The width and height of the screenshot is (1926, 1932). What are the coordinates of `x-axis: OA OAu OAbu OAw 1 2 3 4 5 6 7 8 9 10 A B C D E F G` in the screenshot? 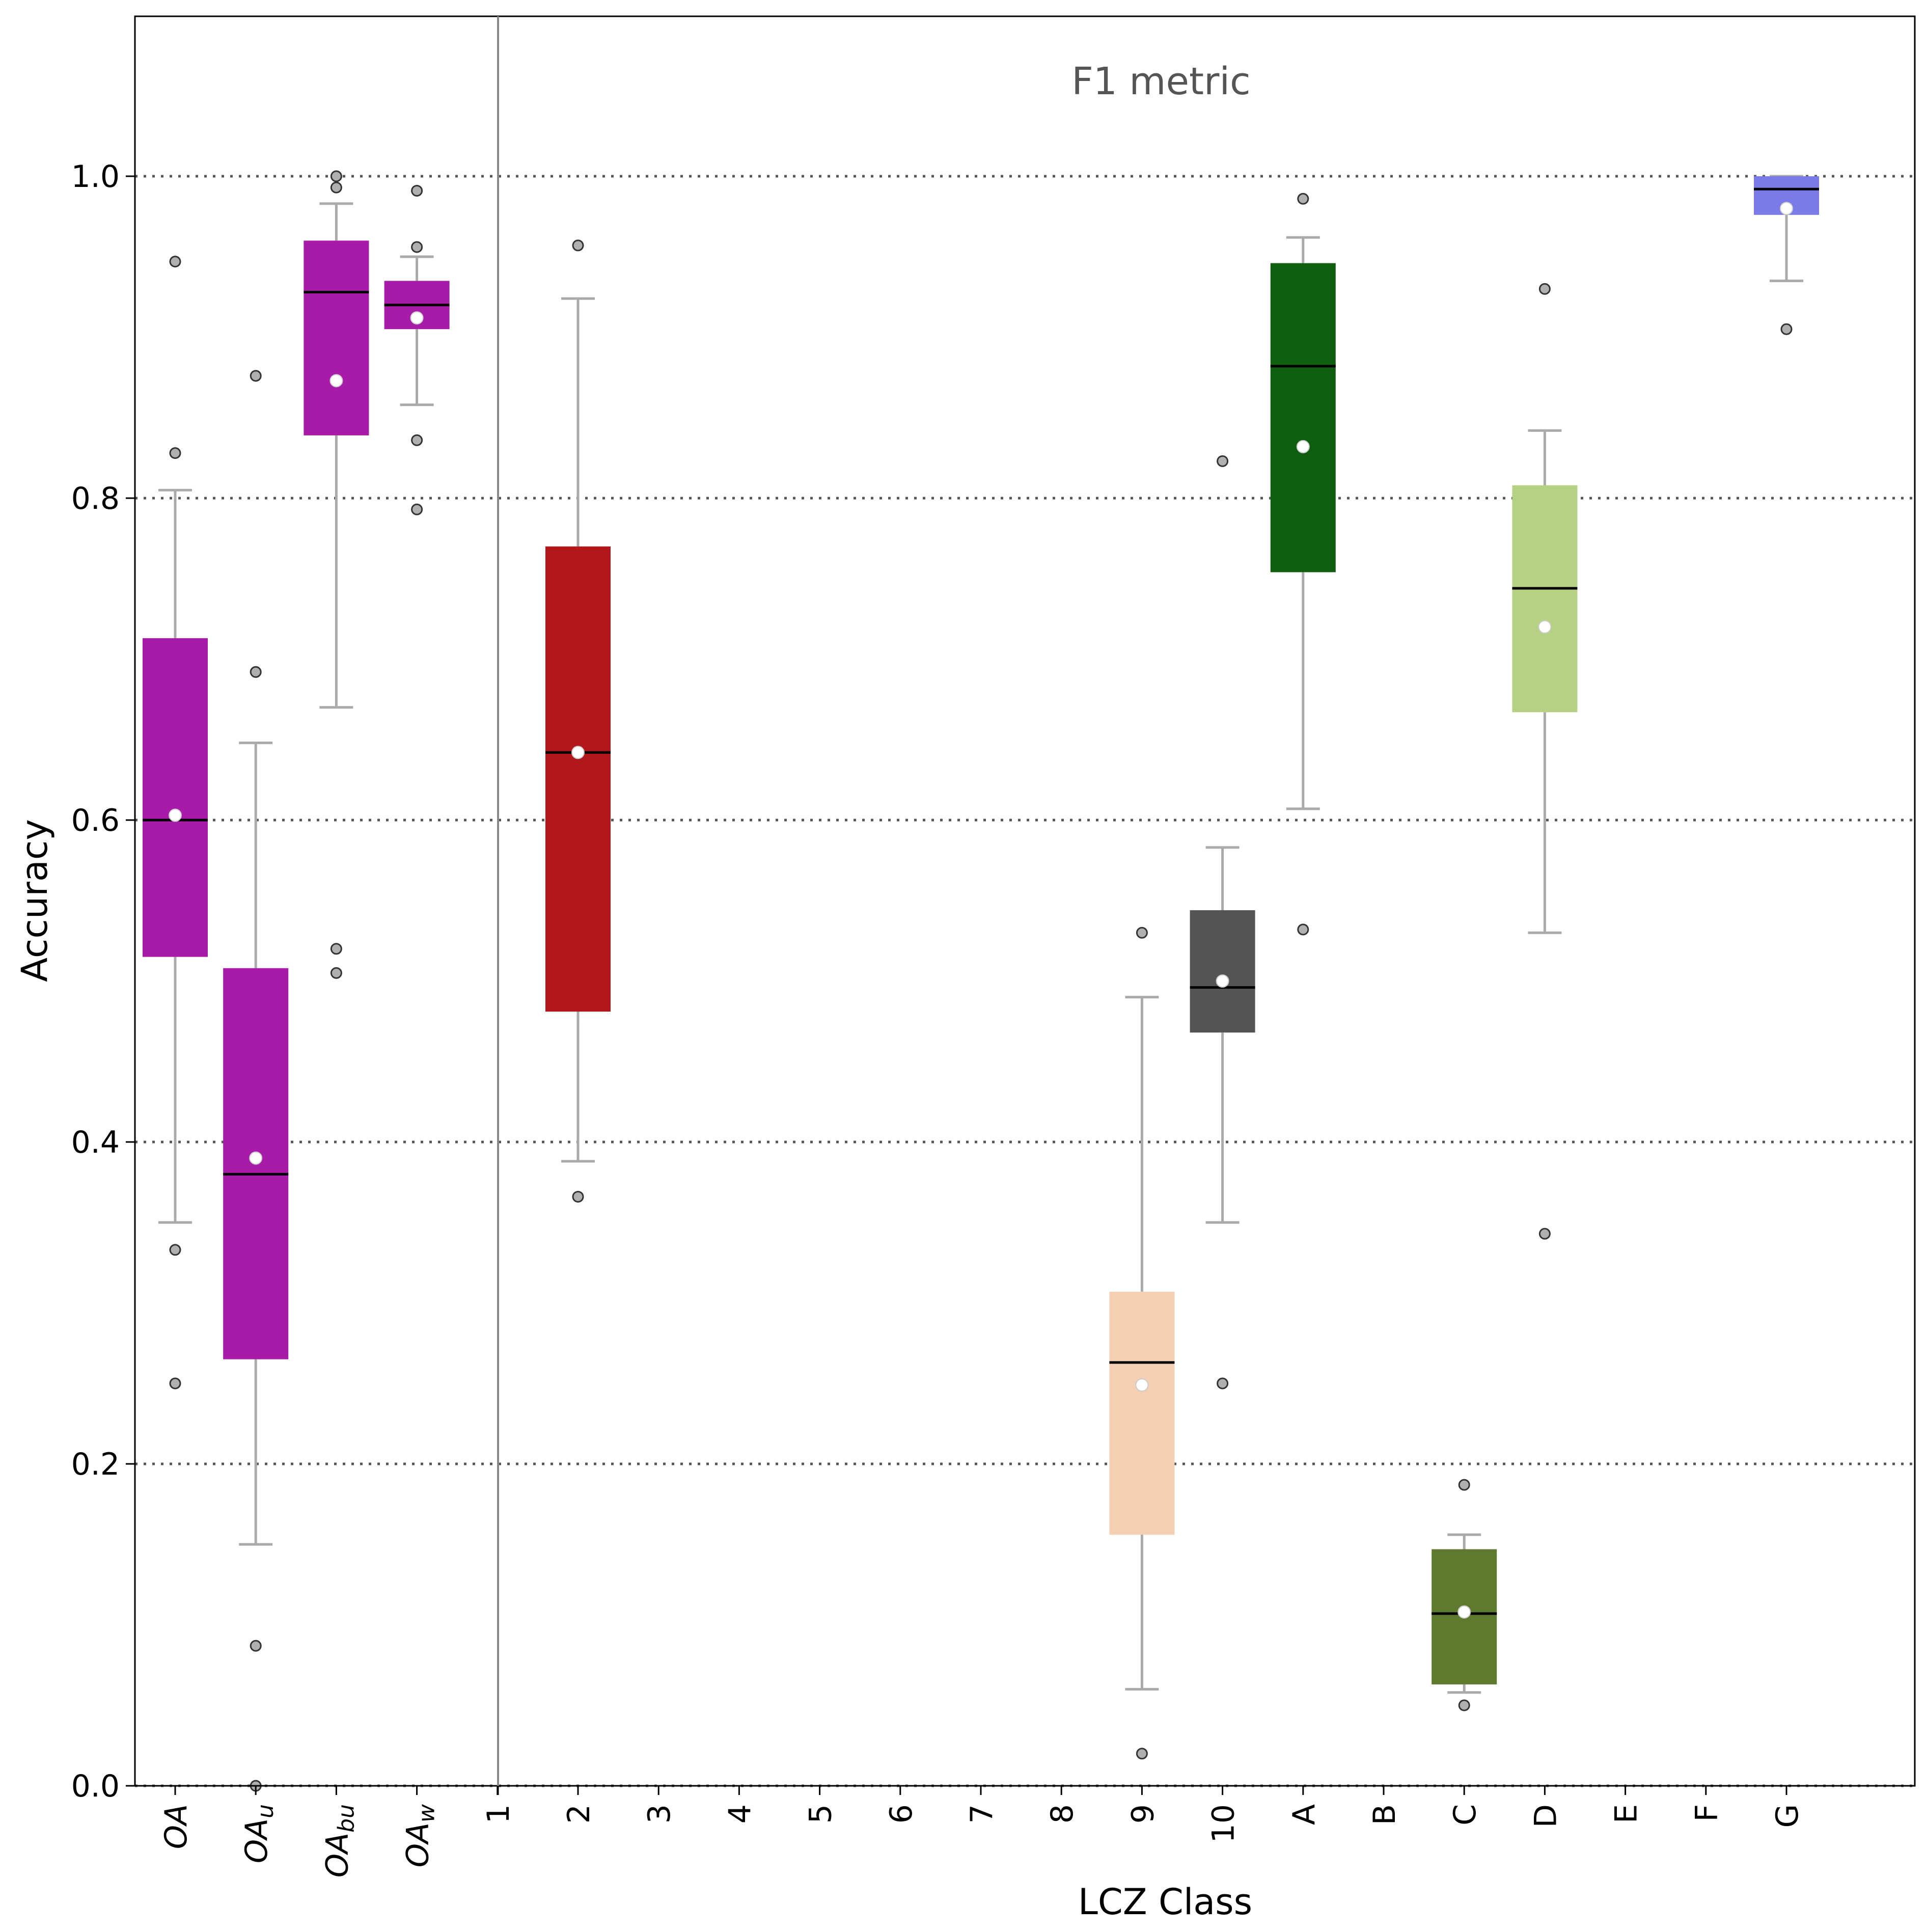 It's located at (981, 1831).